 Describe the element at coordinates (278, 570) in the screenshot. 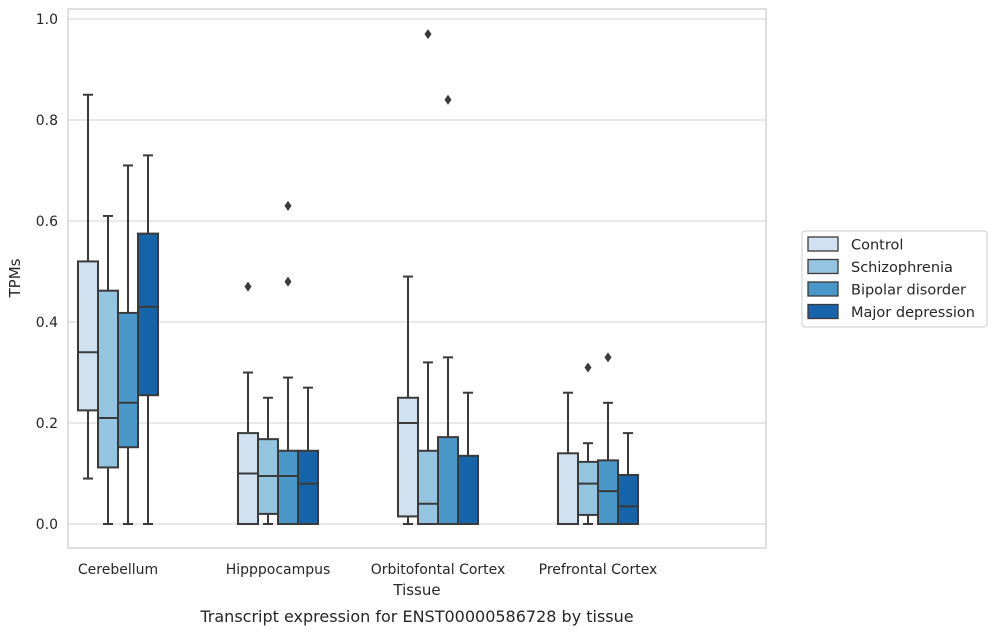

I see `x-tick-label: Hipppocampus` at that location.